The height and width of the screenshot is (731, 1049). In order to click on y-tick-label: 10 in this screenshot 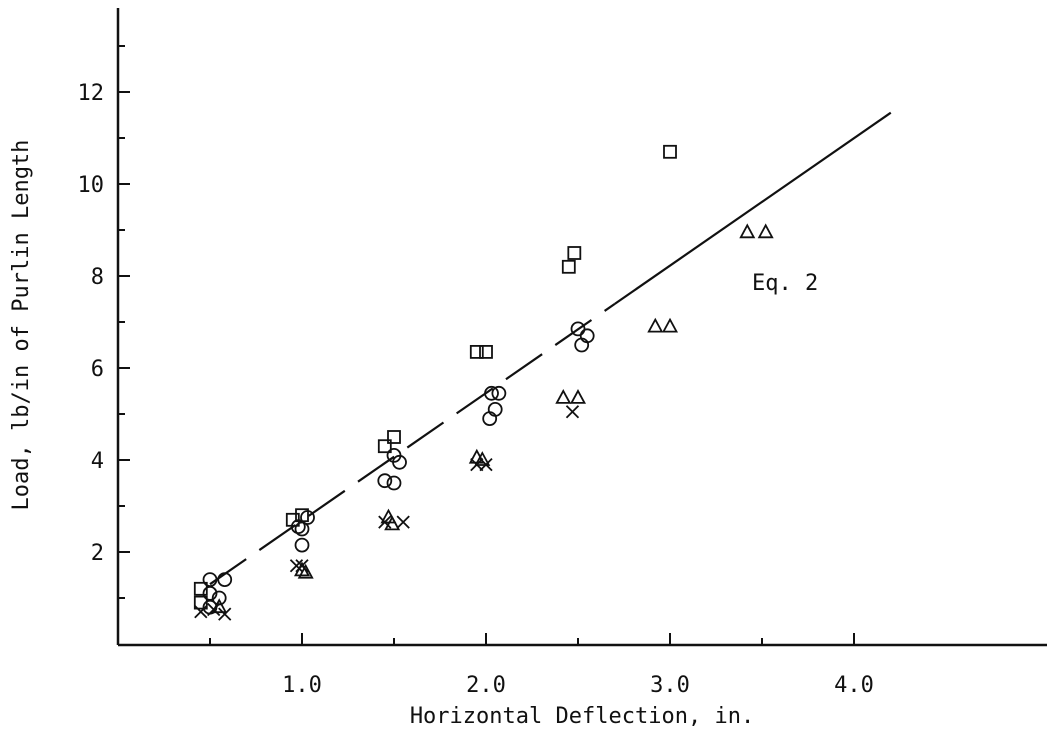, I will do `click(91, 185)`.